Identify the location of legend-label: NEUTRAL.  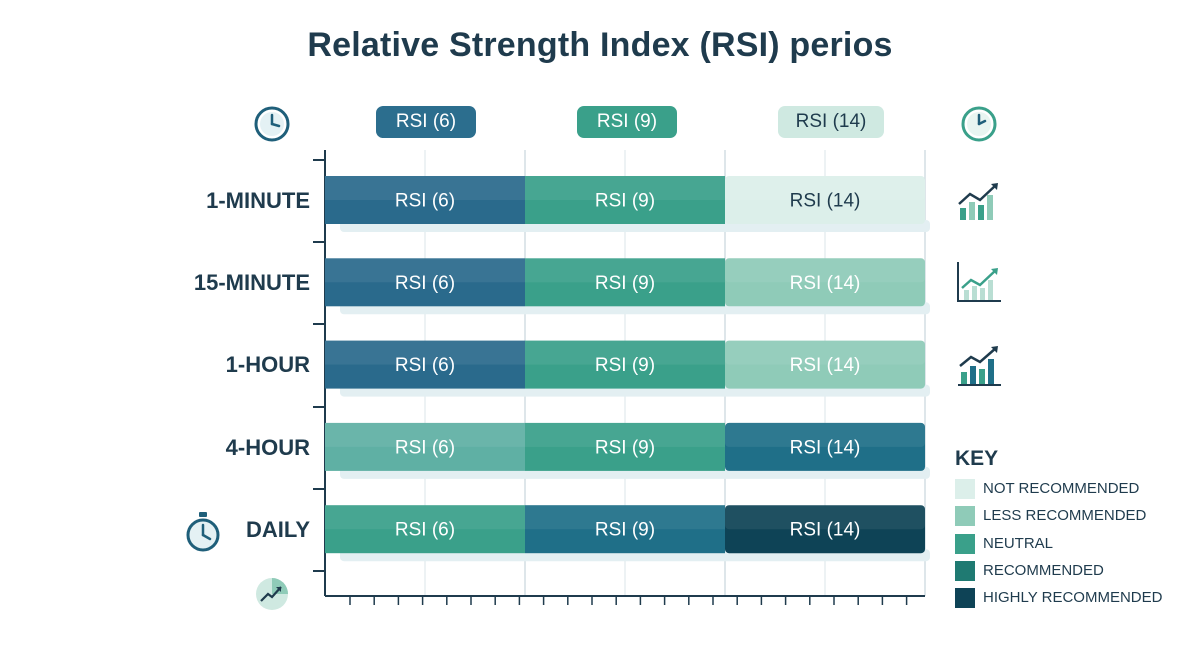
(1018, 543).